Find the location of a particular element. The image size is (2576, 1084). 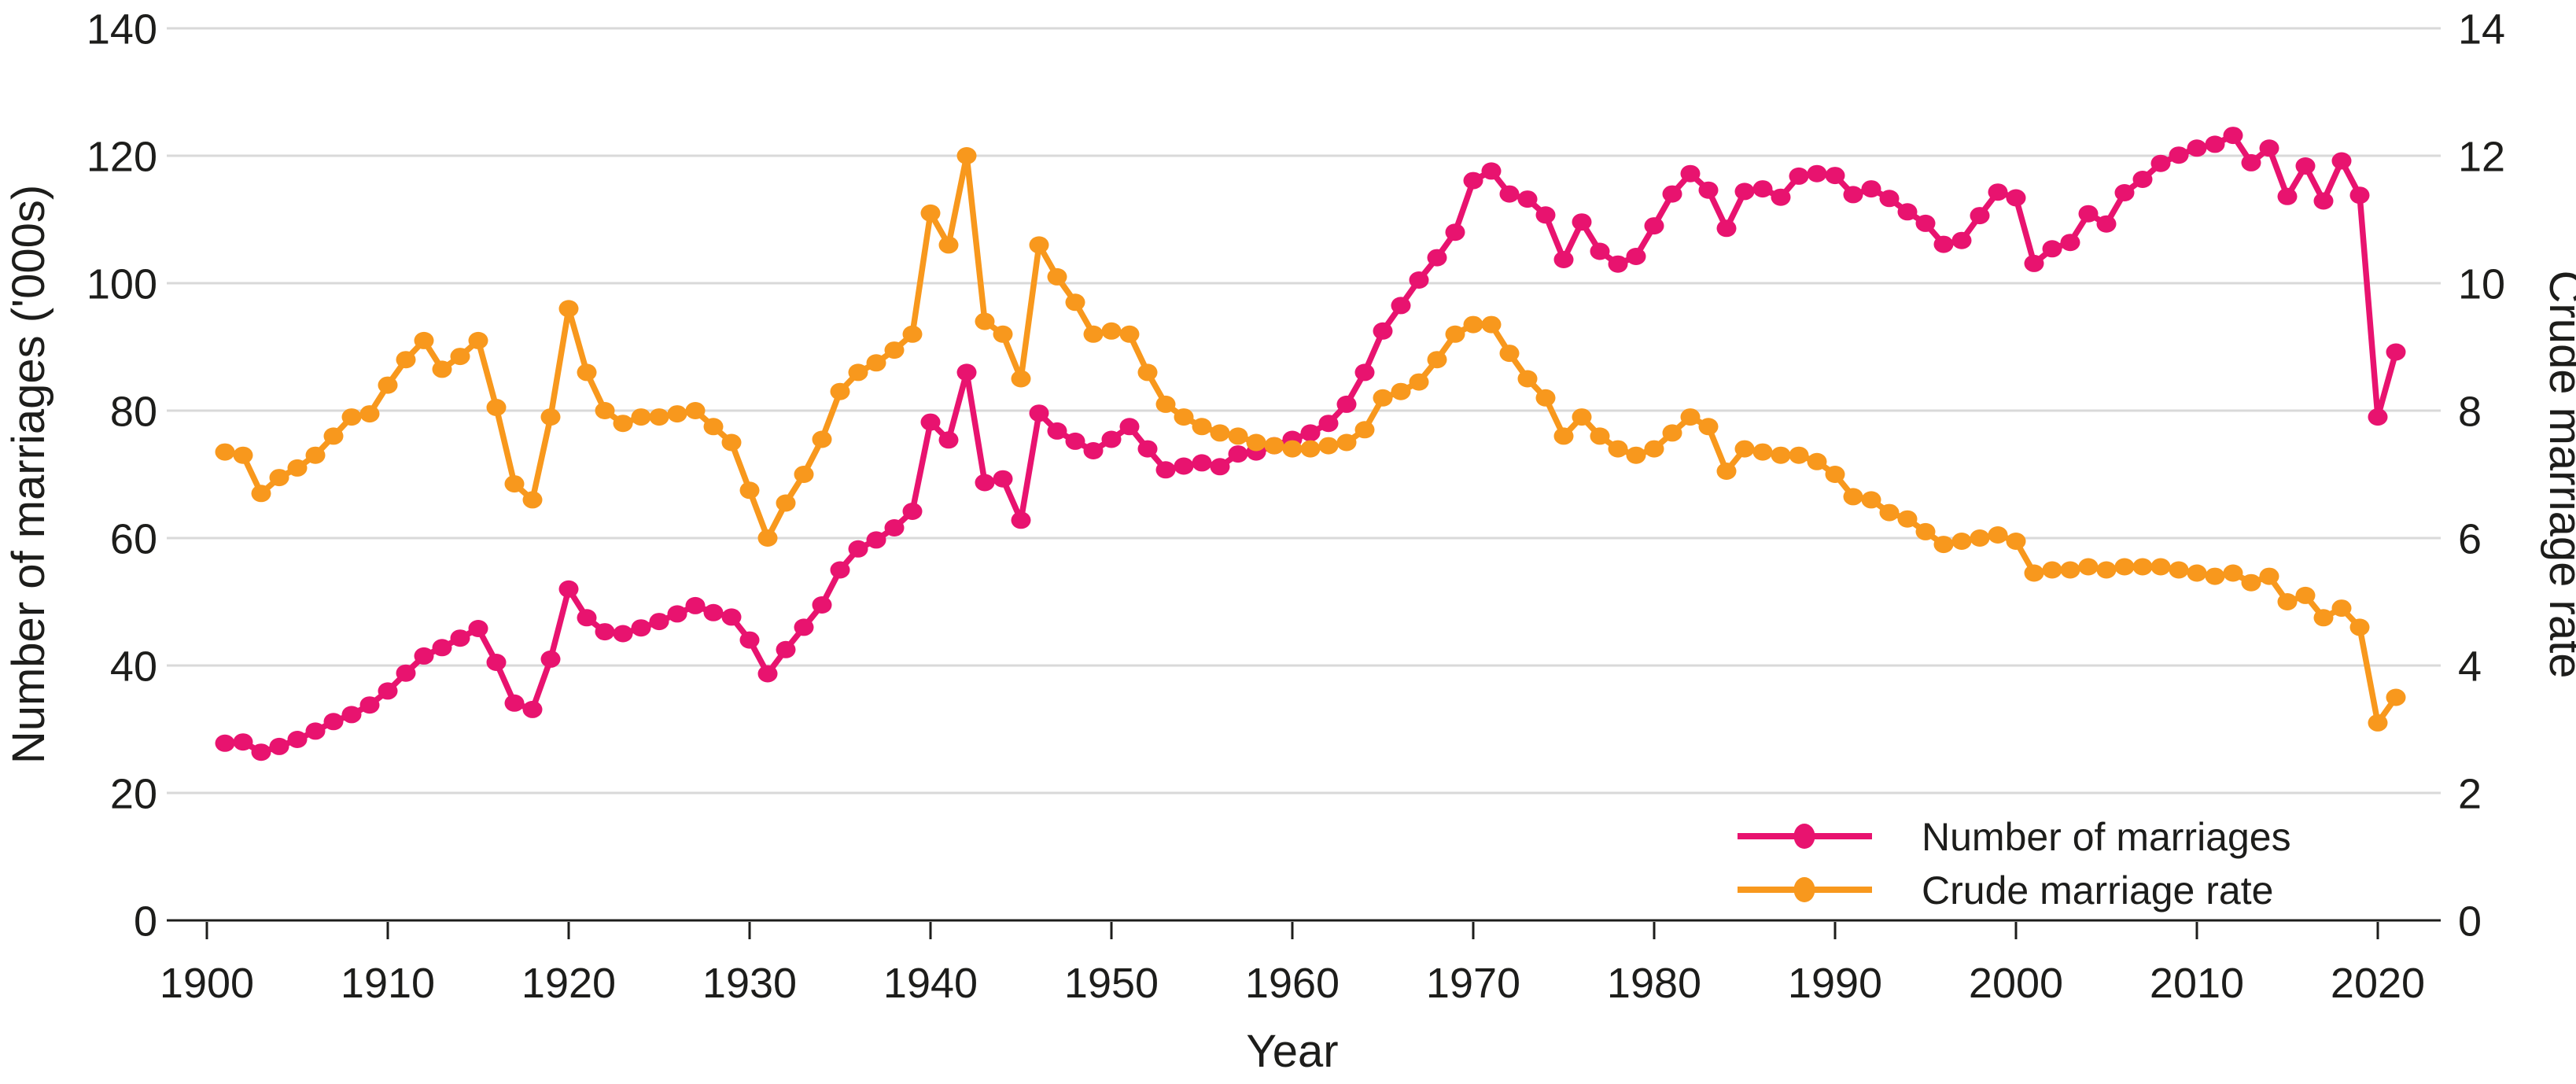

x-tick-label: 1960 is located at coordinates (1292, 983).